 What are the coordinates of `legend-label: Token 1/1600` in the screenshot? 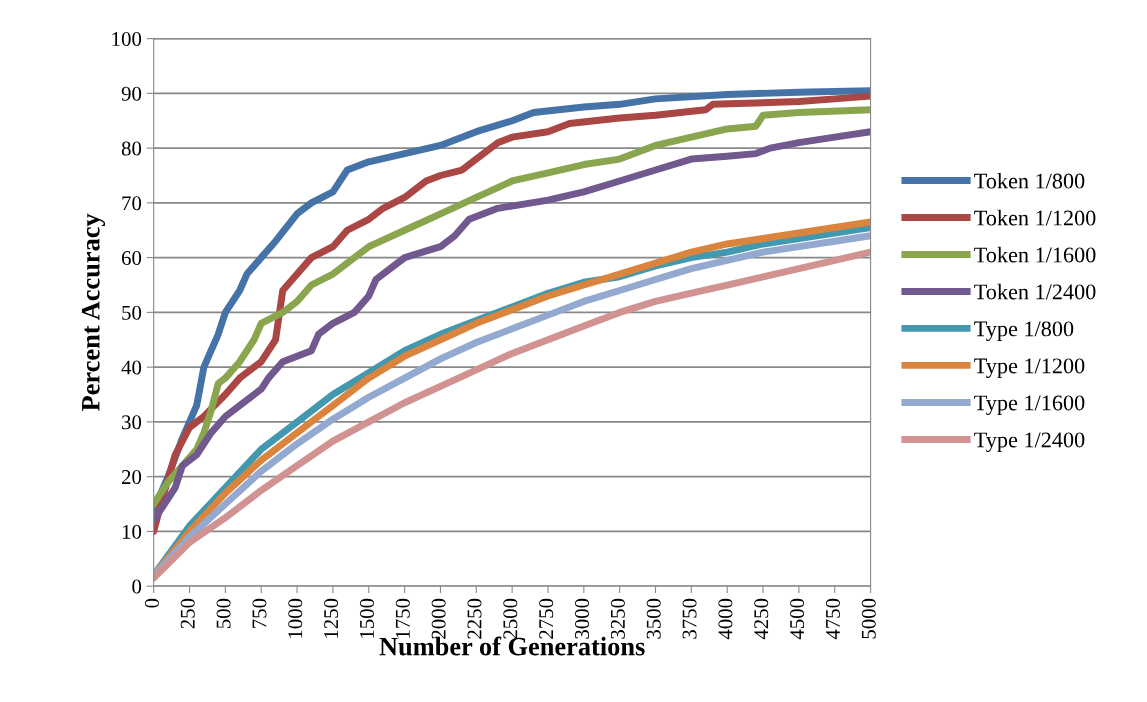 It's located at (1035, 254).